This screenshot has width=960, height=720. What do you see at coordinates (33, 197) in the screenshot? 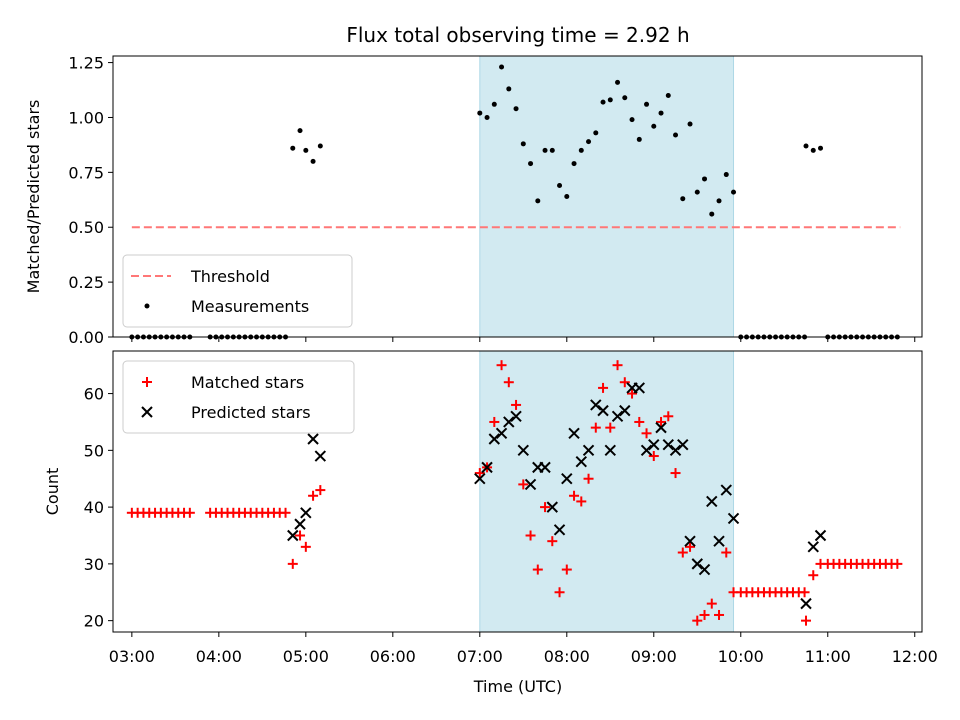
I see `y-axis-label: Matched/Predicted stars` at bounding box center [33, 197].